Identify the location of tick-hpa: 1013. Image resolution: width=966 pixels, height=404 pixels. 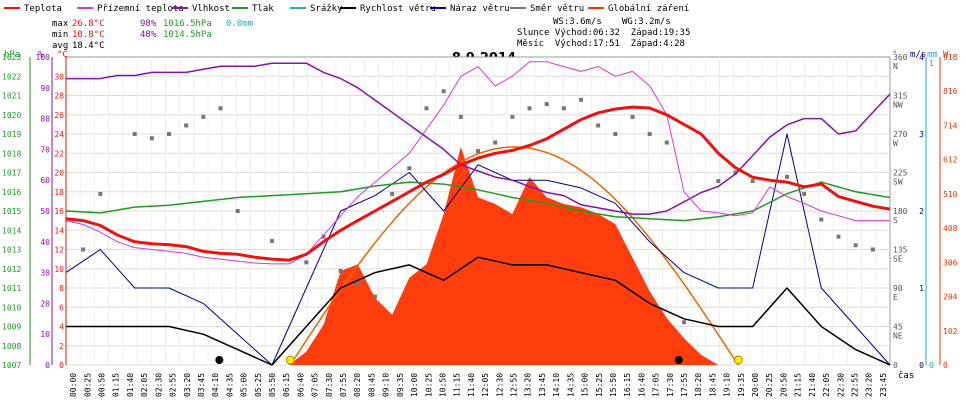
(11, 250).